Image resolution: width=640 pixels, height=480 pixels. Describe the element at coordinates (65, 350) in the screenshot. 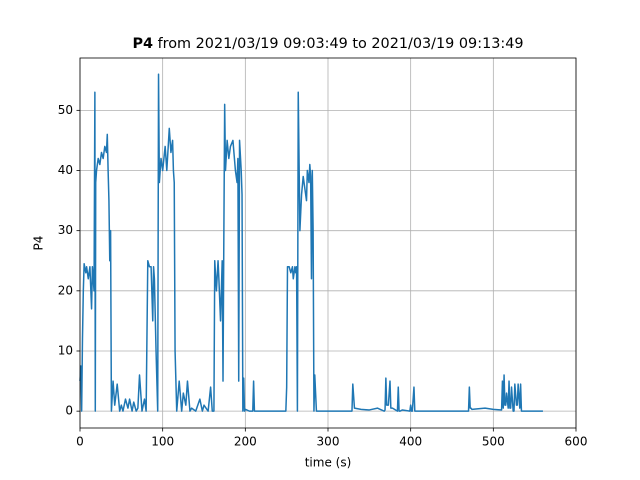

I see `y-tick-label: 10` at that location.